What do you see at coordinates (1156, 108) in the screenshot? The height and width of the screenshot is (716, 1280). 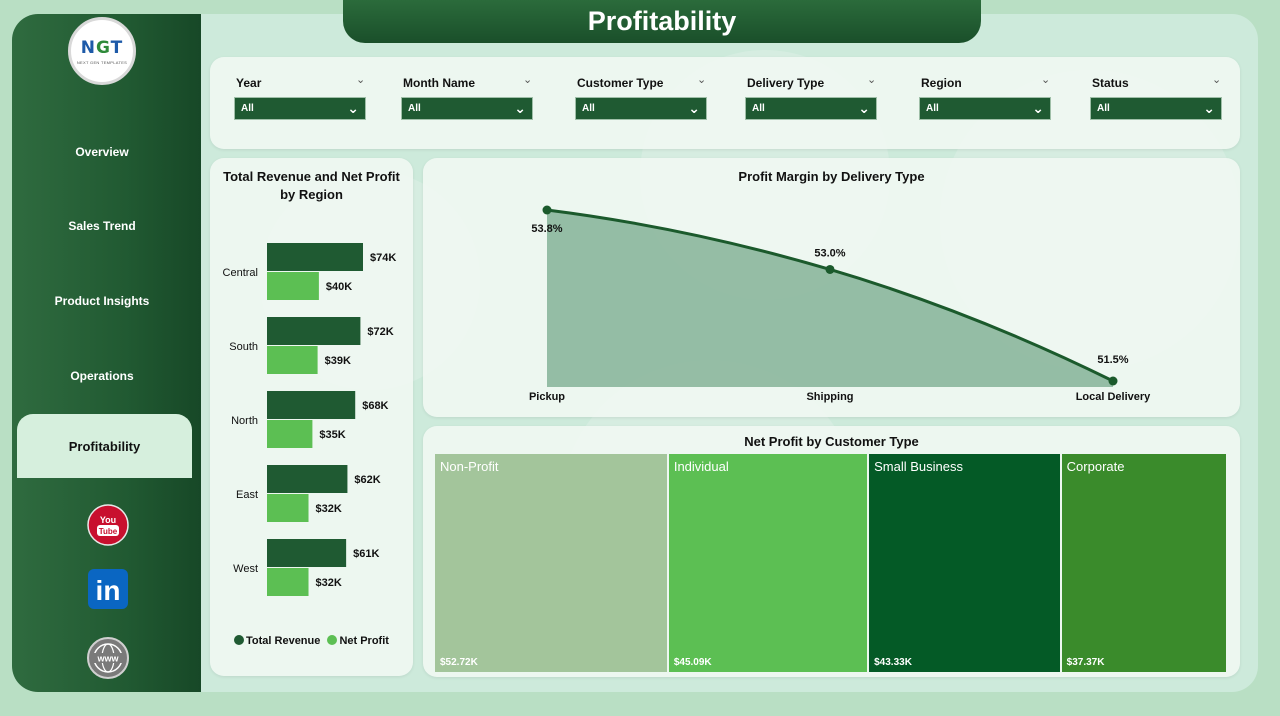 I see `status-select: All ⌄` at bounding box center [1156, 108].